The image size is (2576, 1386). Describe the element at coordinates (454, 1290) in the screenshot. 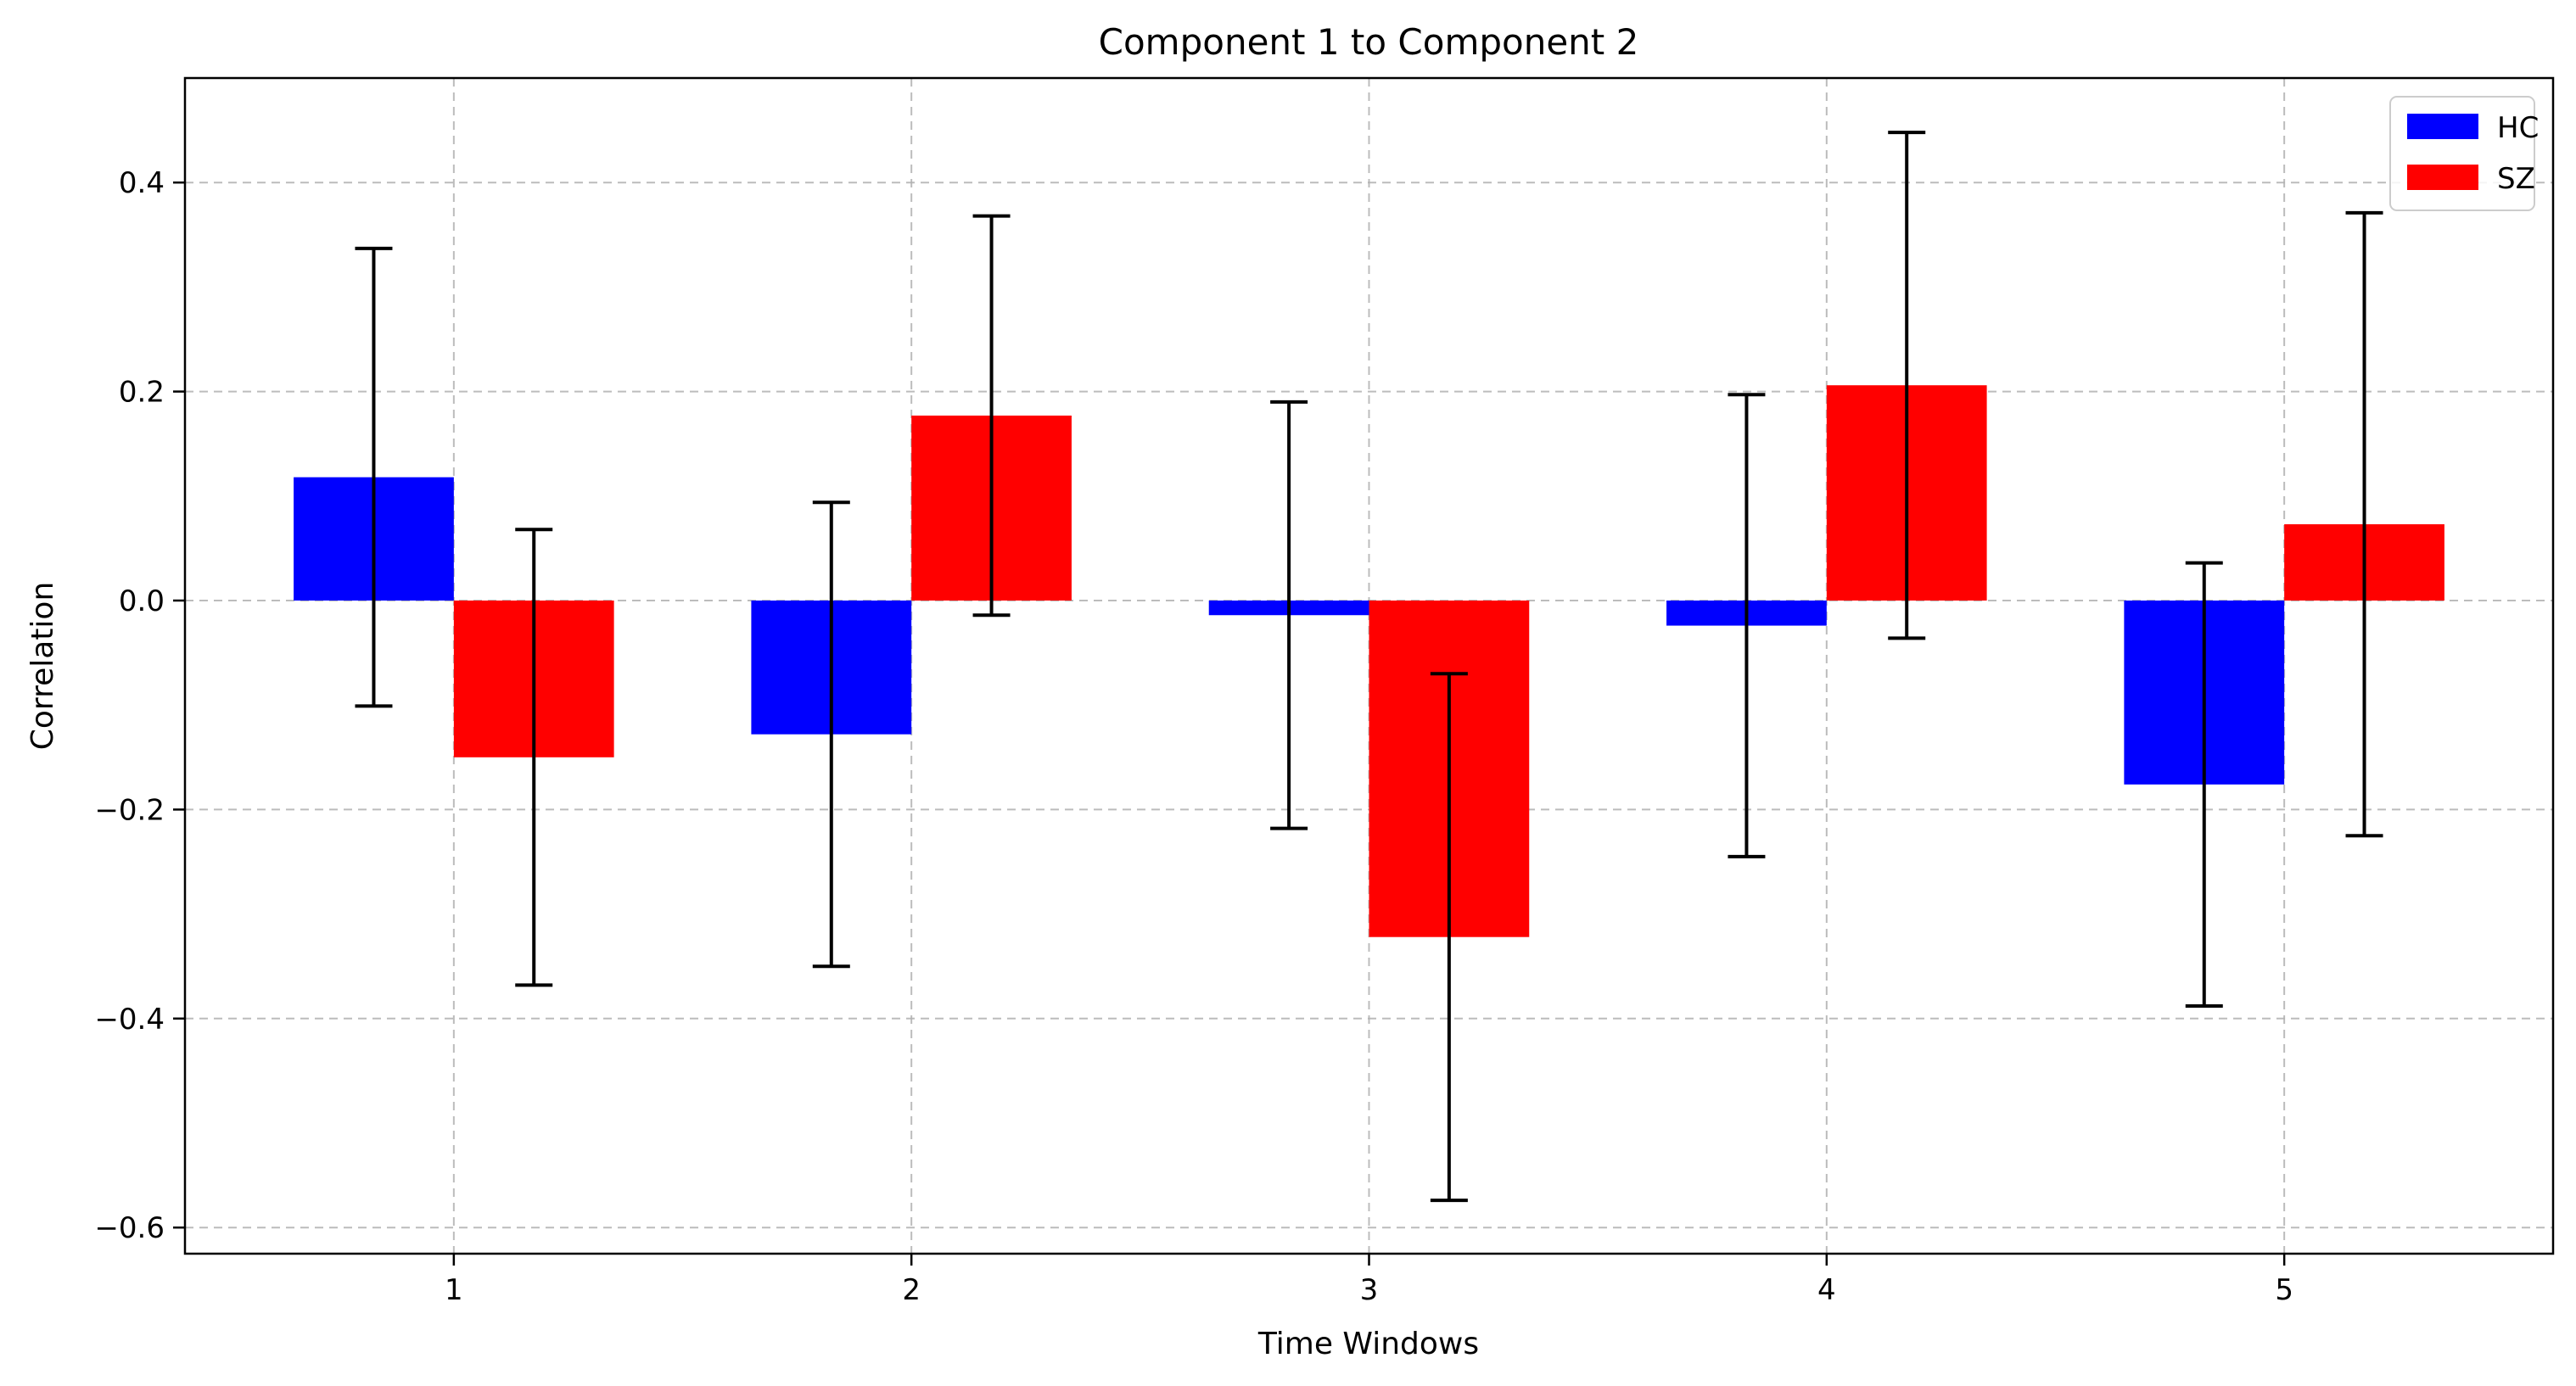

I see `x-tick-label: 1` at that location.